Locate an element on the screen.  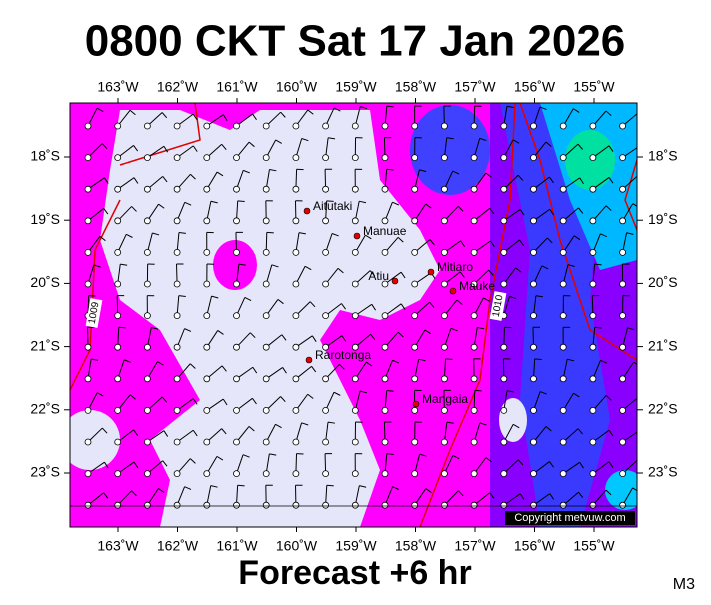
place-label: Mitiaro is located at coordinates (455, 267).